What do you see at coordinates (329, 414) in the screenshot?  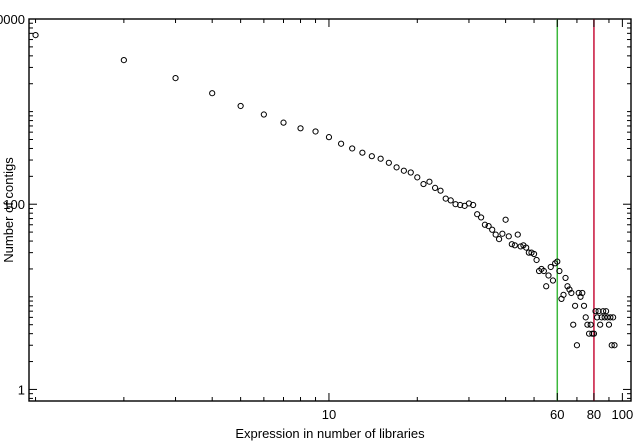 I see `x-tick-label: 10` at bounding box center [329, 414].